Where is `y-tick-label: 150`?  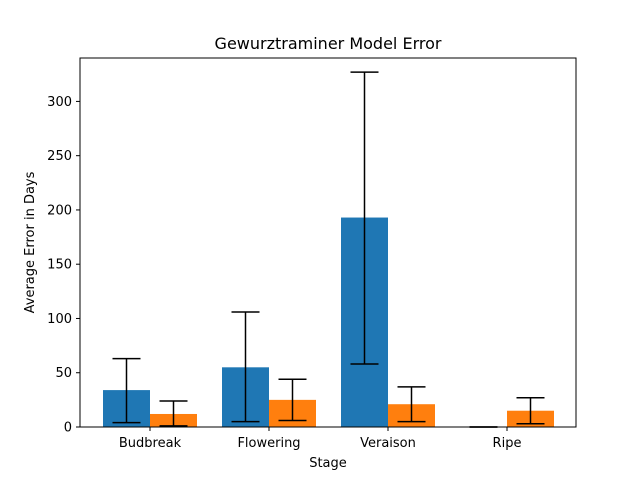
y-tick-label: 150 is located at coordinates (59, 265).